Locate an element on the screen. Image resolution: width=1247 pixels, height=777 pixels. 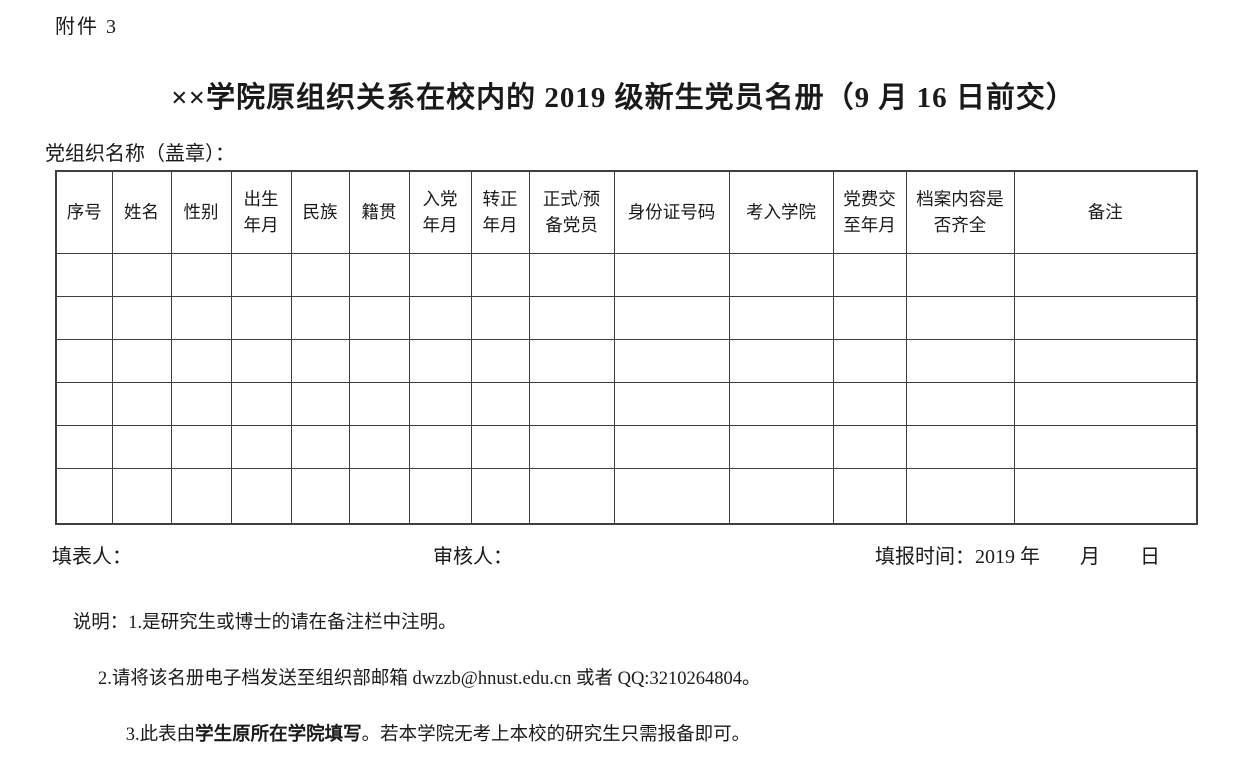
column-header-6: 籍贯 is located at coordinates (379, 212).